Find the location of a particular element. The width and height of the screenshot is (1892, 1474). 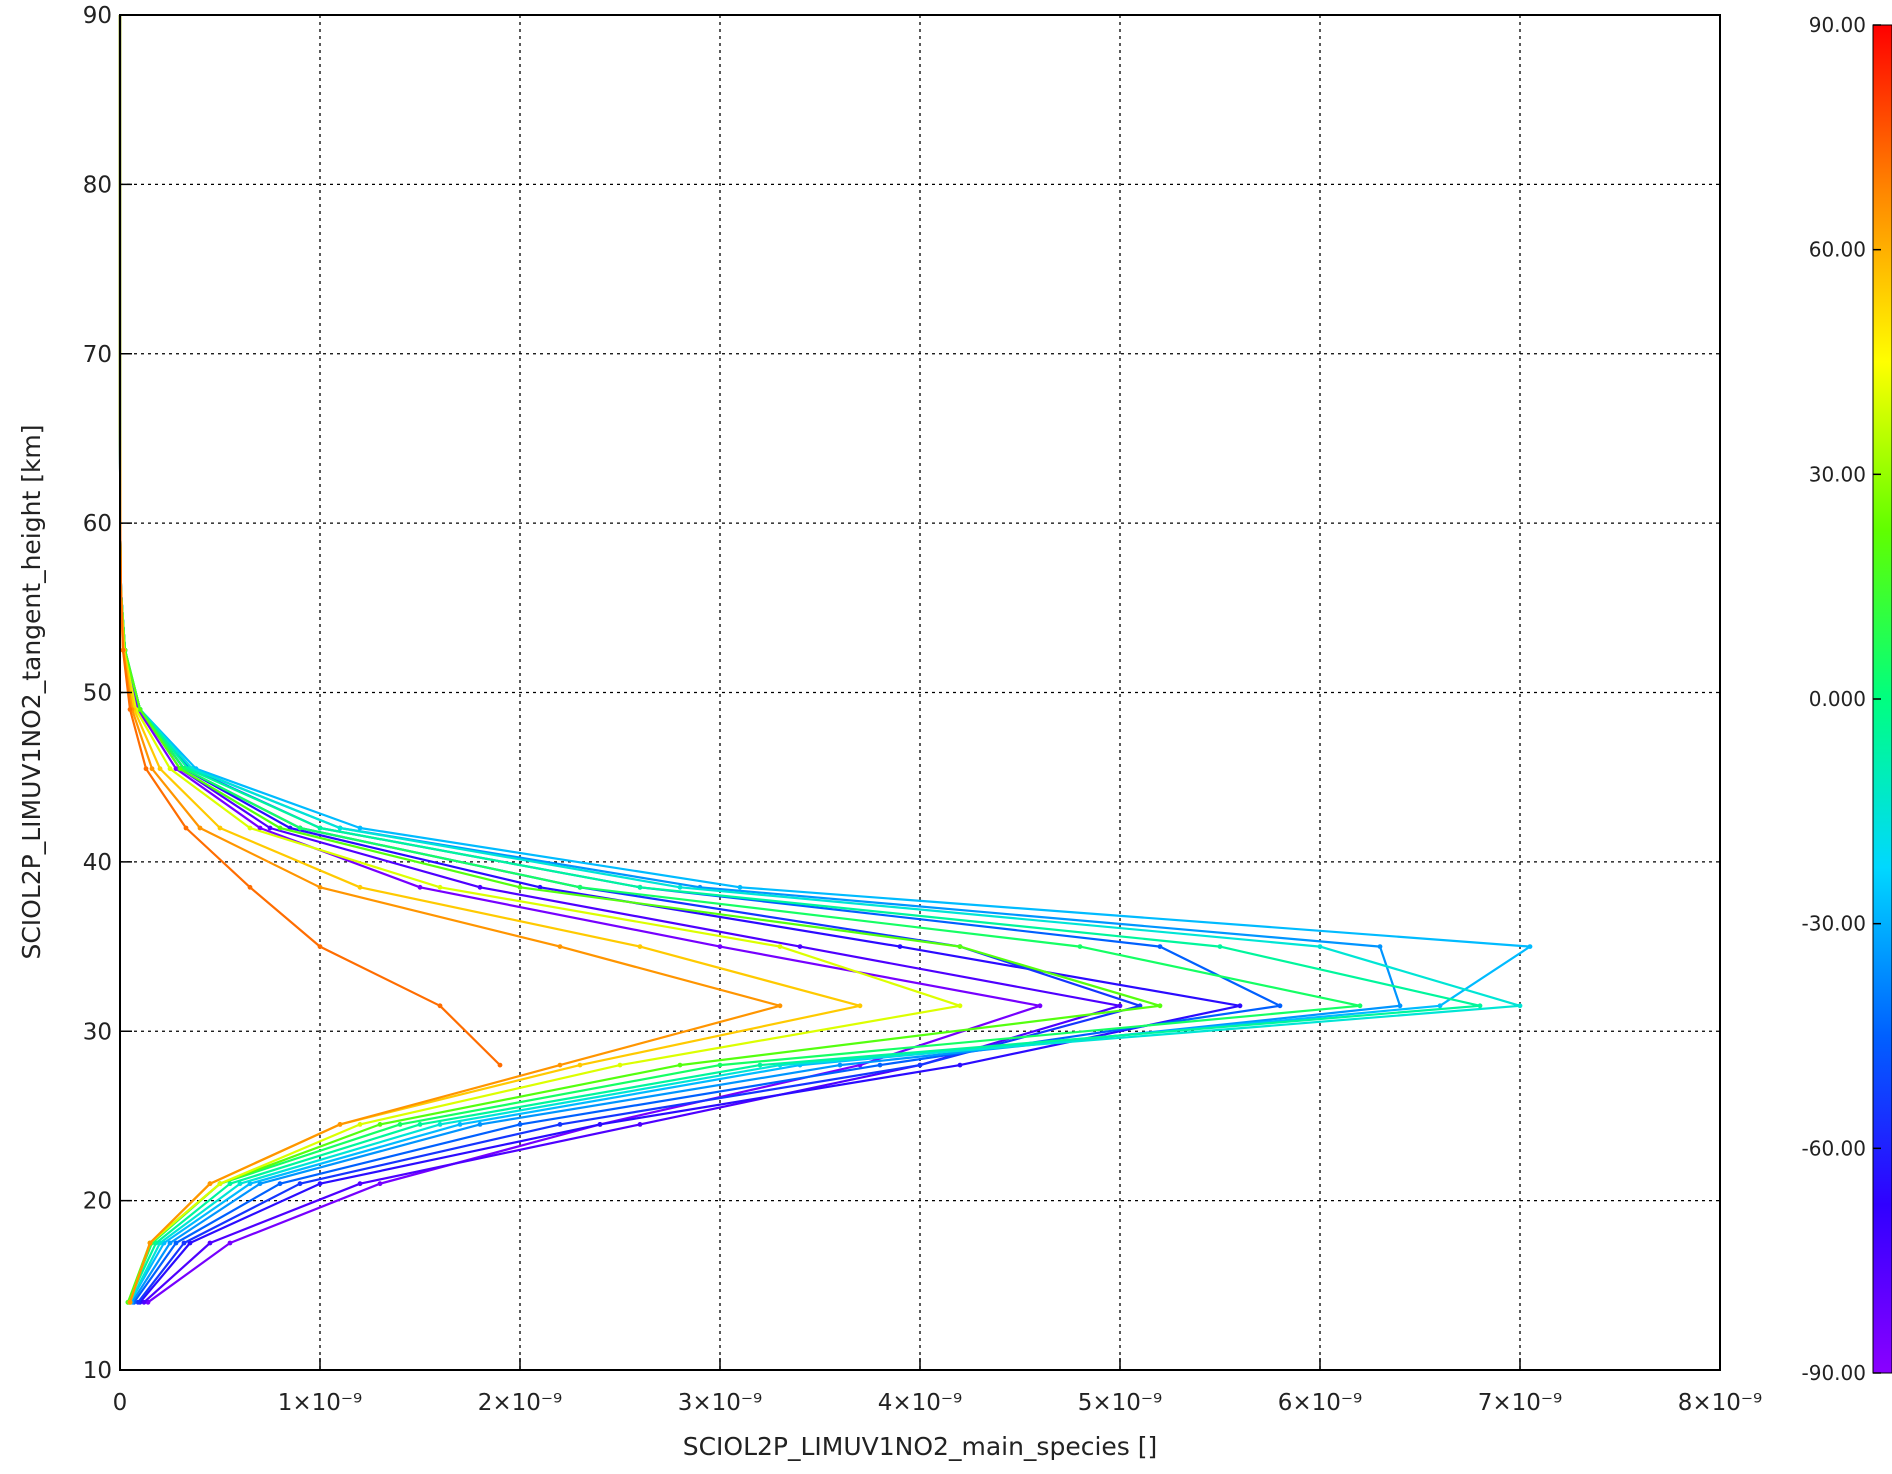

y-axis-ticks: 10 20 30 40 50 60 70 80 90 is located at coordinates (107, 693).